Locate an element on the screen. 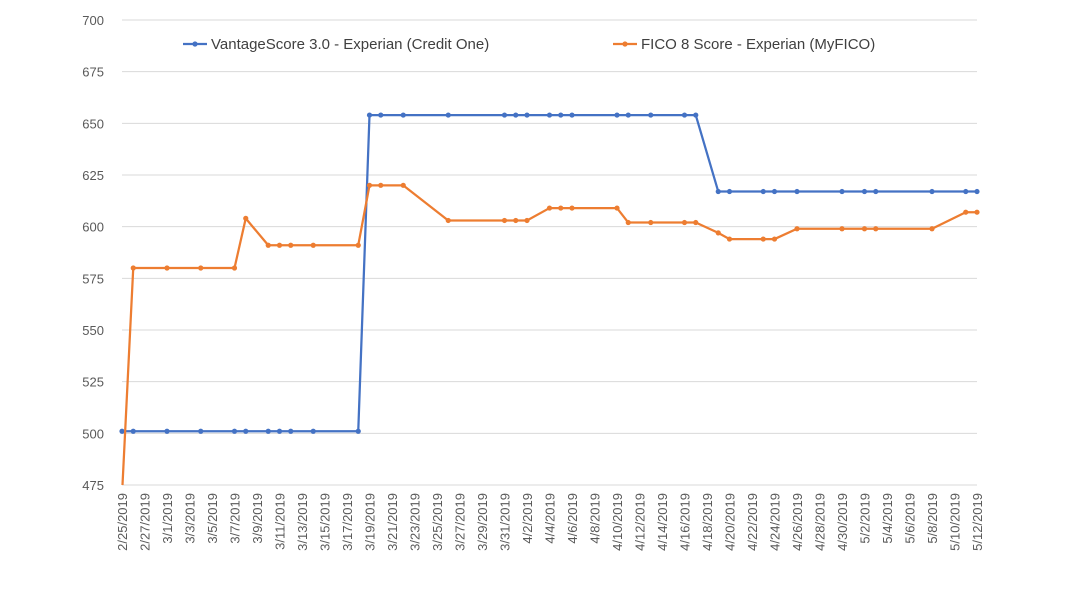 Image resolution: width=1067 pixels, height=600 pixels. x-tick-label: 3/7/2019 is located at coordinates (235, 518).